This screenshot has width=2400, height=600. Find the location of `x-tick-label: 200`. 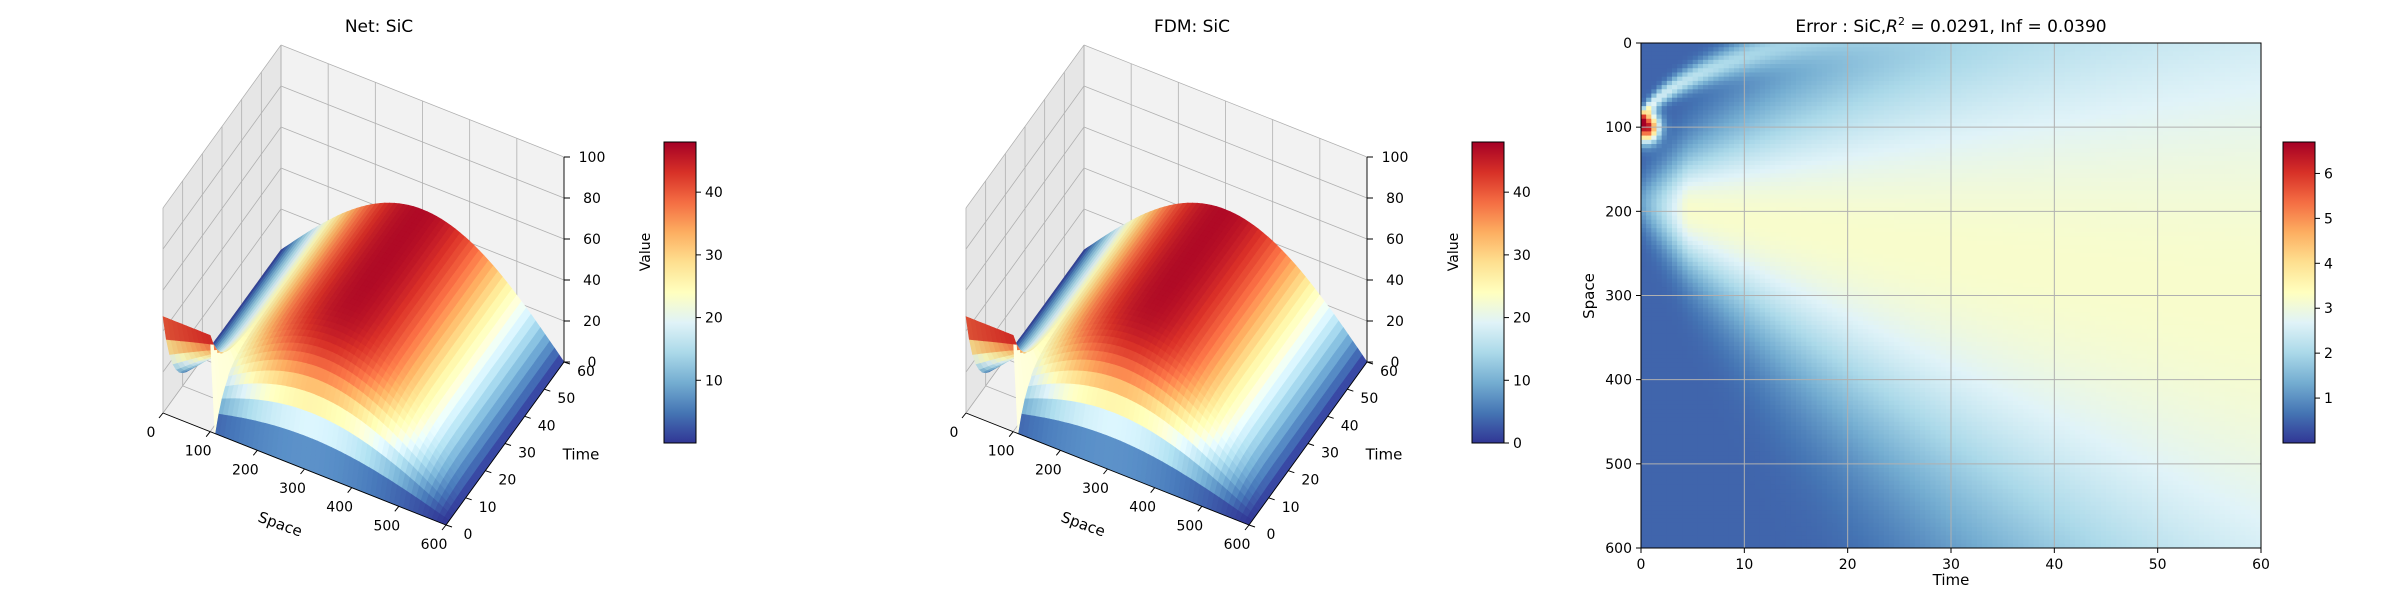

x-tick-label: 200 is located at coordinates (1048, 470).